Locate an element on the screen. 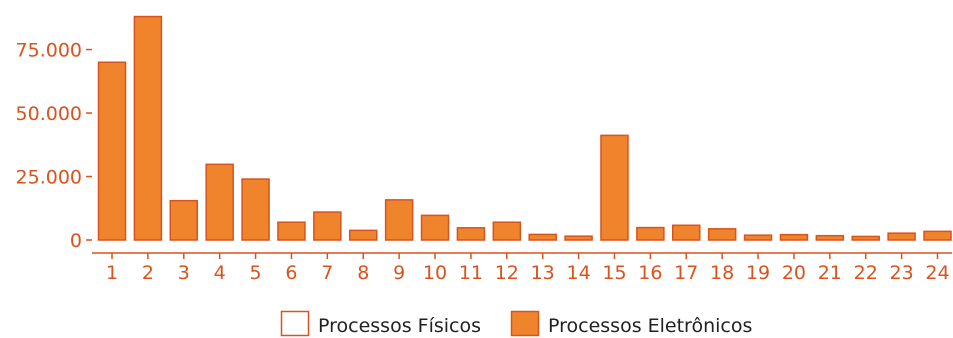 The height and width of the screenshot is (338, 953). x-tick-label: 9 is located at coordinates (399, 273).